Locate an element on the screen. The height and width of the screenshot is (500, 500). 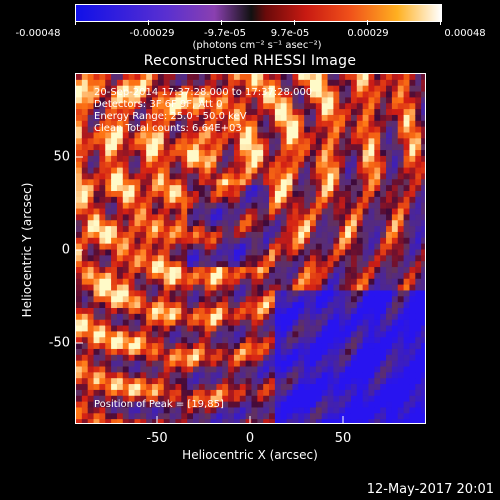
colorbar-tick is located at coordinates (440, 22).